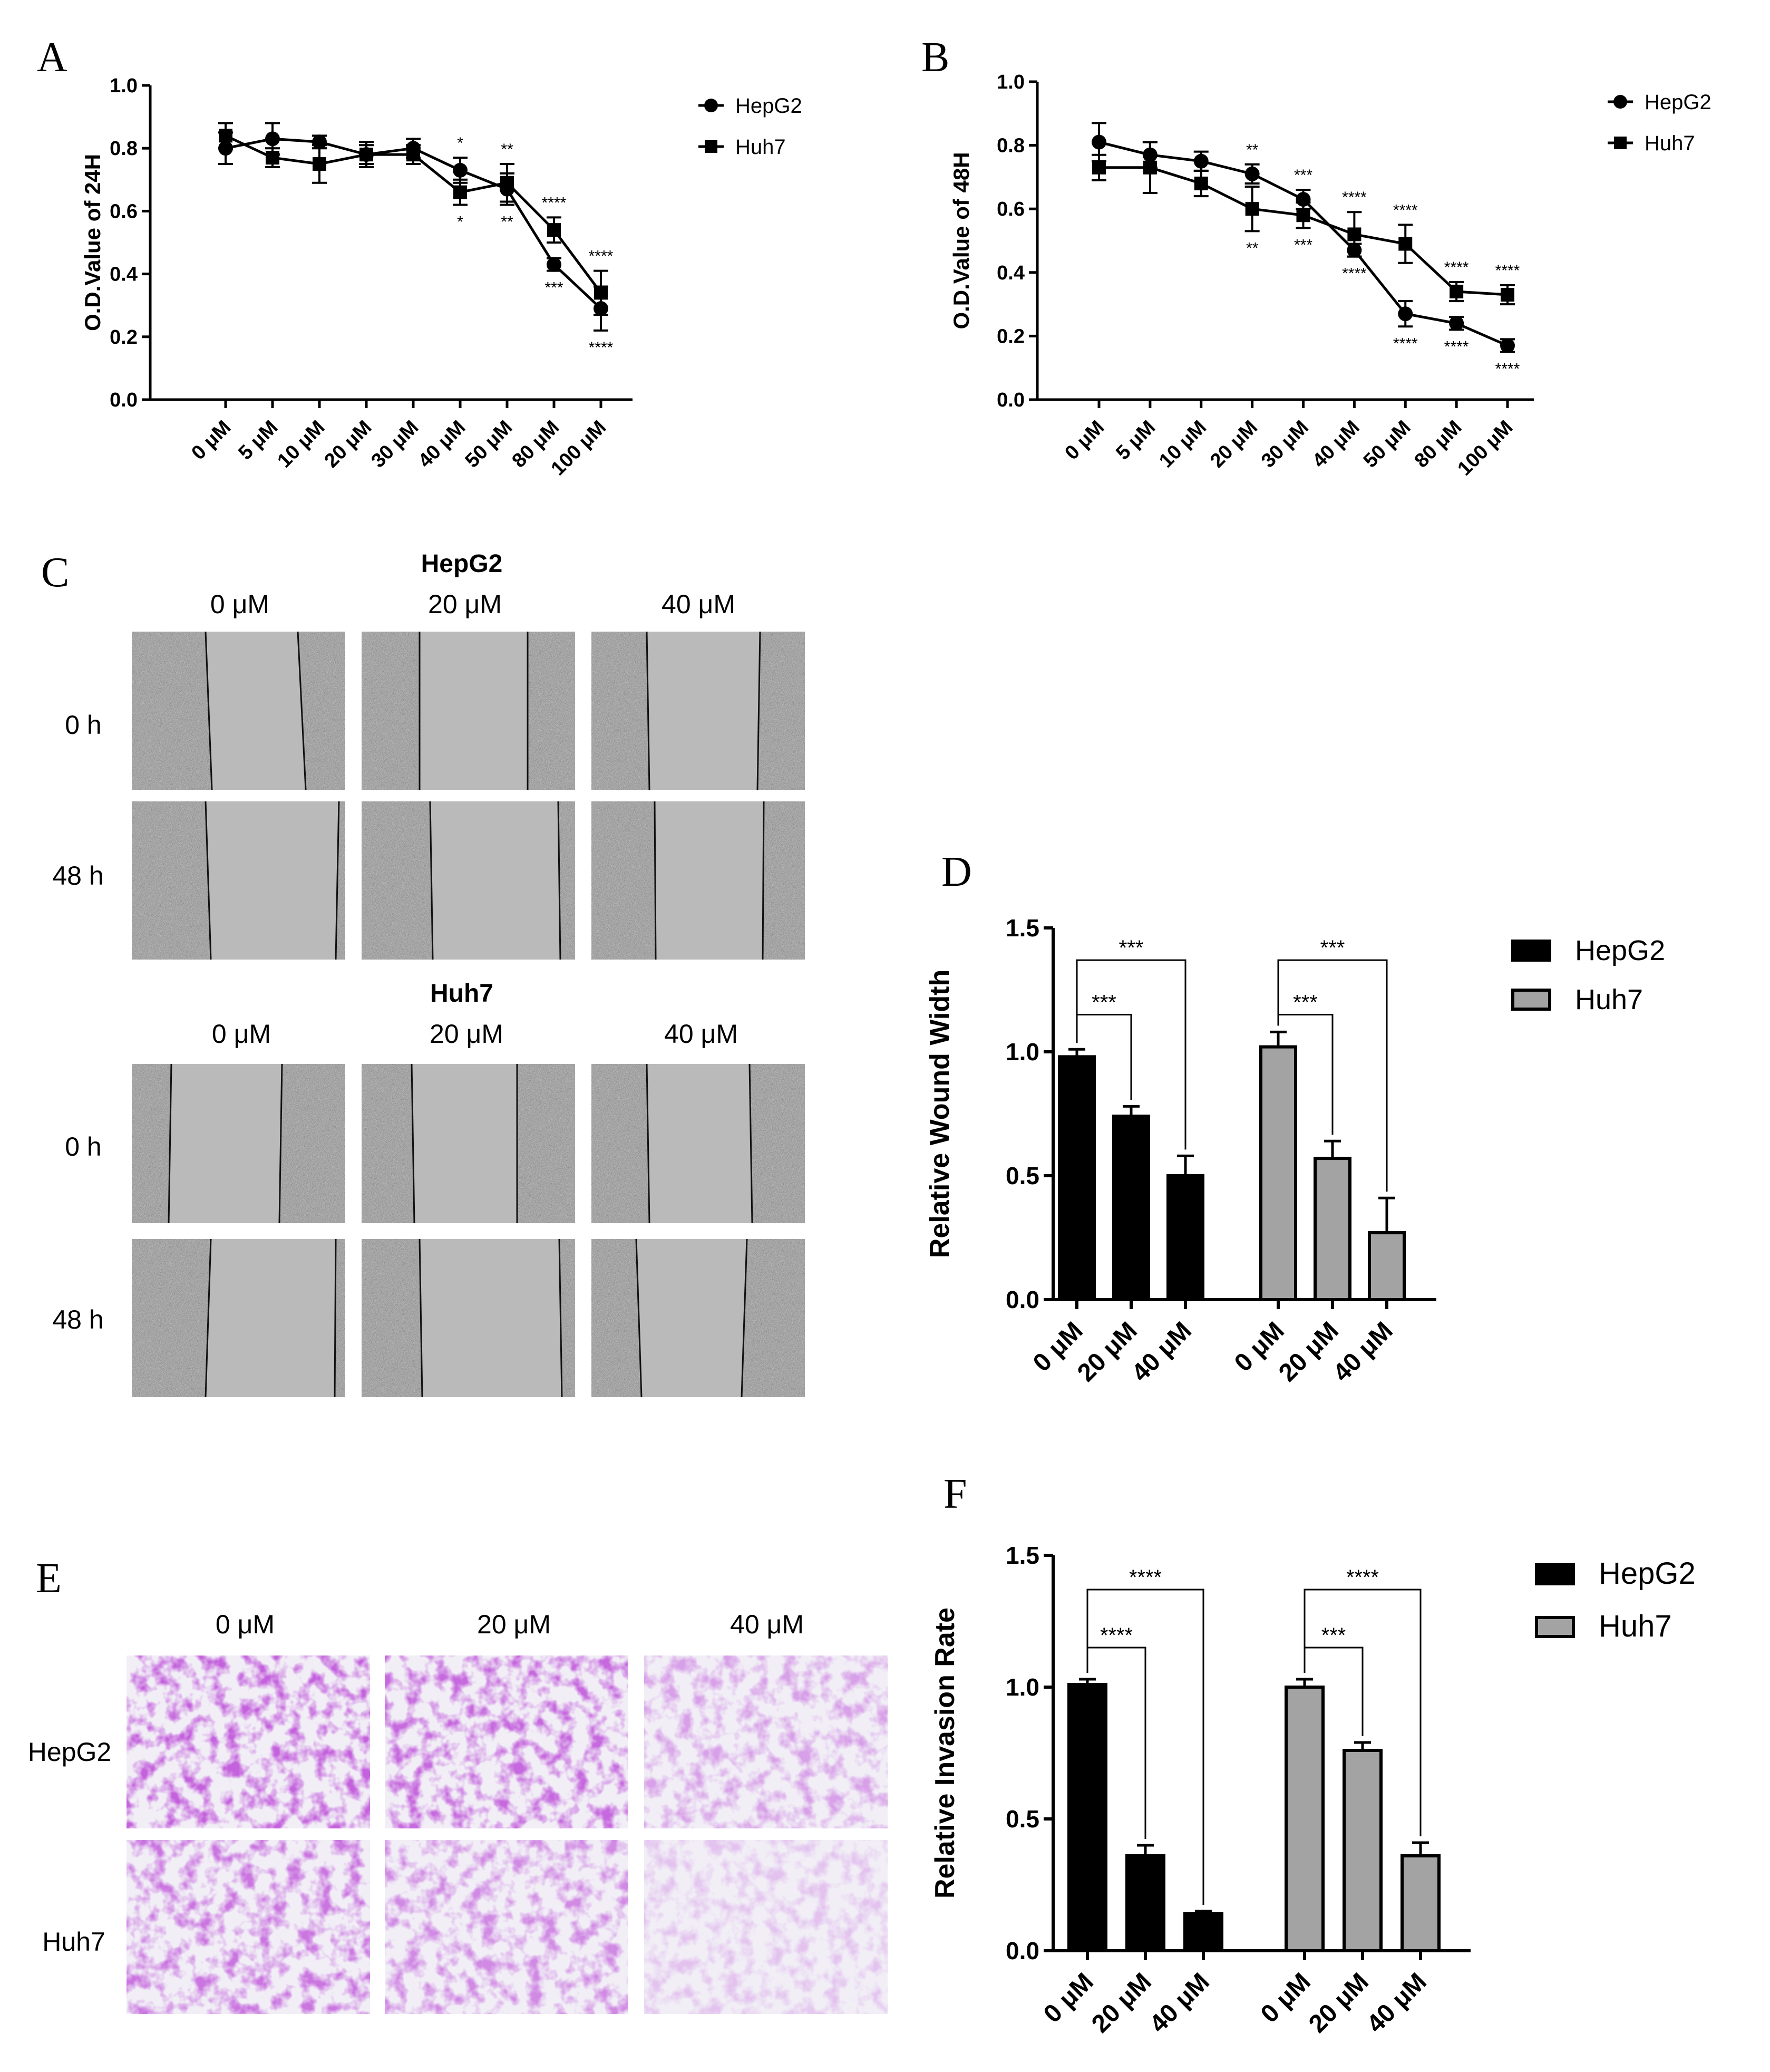 The image size is (1770, 2072). Describe the element at coordinates (246, 1625) in the screenshot. I see `invasion-col-0: 0 μM` at that location.